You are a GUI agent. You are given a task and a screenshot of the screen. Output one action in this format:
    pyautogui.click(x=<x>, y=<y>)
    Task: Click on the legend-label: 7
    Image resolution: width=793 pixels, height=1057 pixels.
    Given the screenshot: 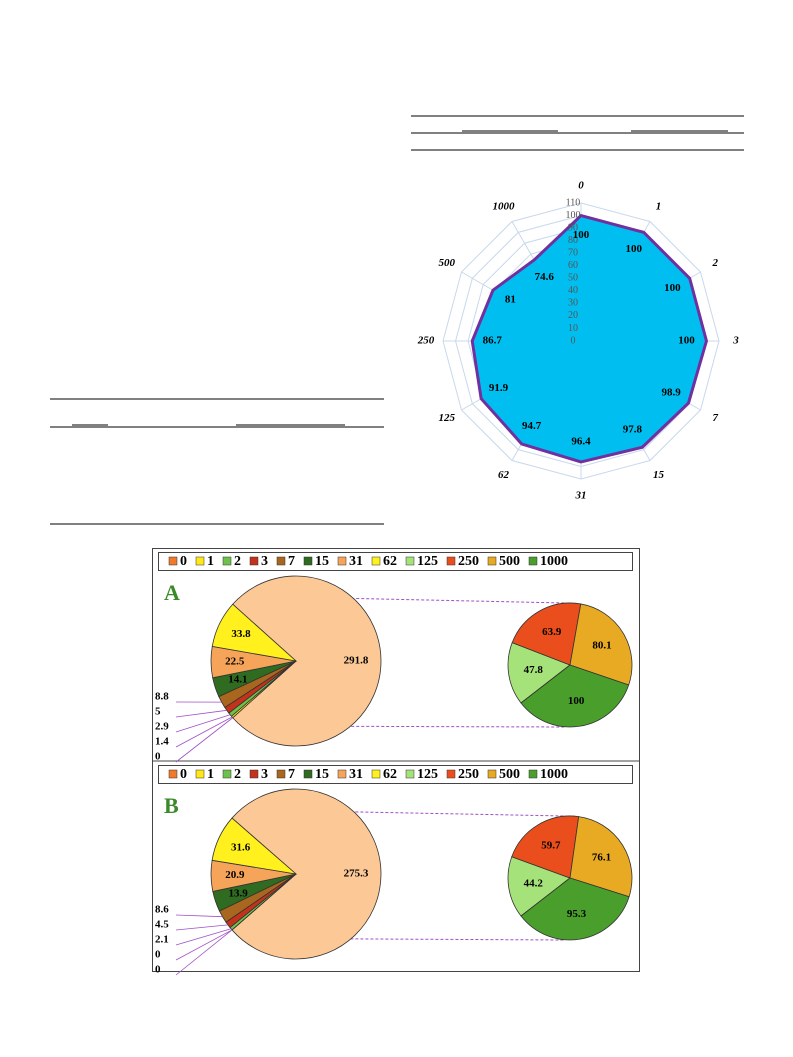 What is the action you would take?
    pyautogui.click(x=291, y=561)
    